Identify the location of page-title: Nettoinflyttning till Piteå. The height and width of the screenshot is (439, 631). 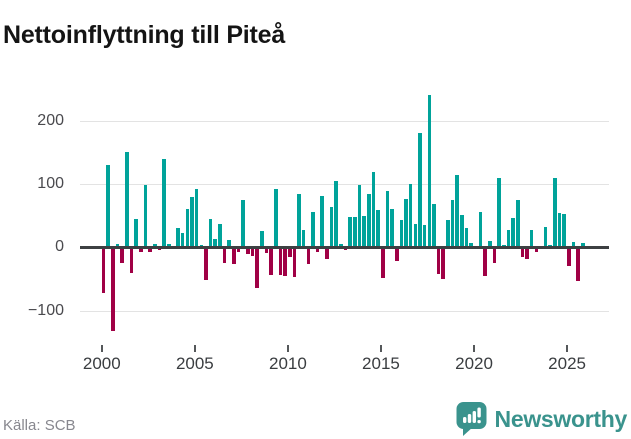
(144, 34).